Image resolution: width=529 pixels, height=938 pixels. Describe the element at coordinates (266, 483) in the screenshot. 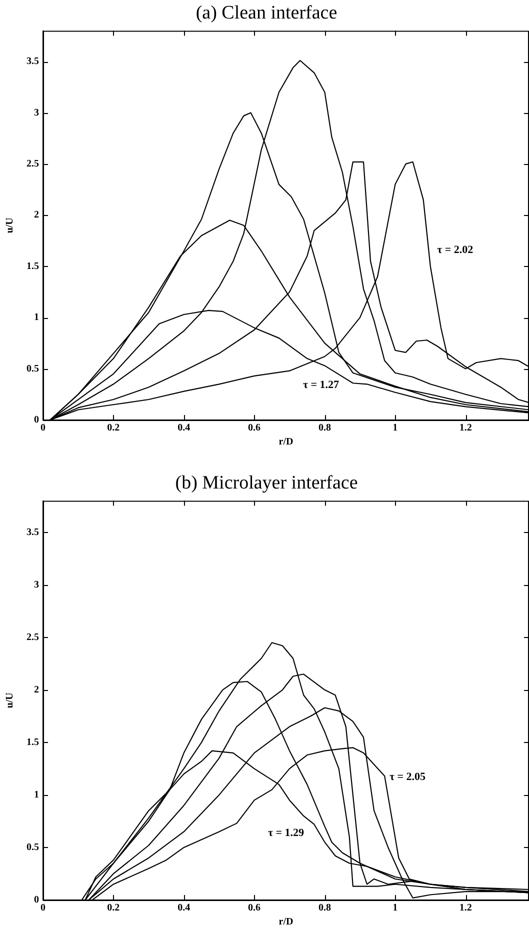

I see `chart-title: (b) Microlayer interface` at that location.